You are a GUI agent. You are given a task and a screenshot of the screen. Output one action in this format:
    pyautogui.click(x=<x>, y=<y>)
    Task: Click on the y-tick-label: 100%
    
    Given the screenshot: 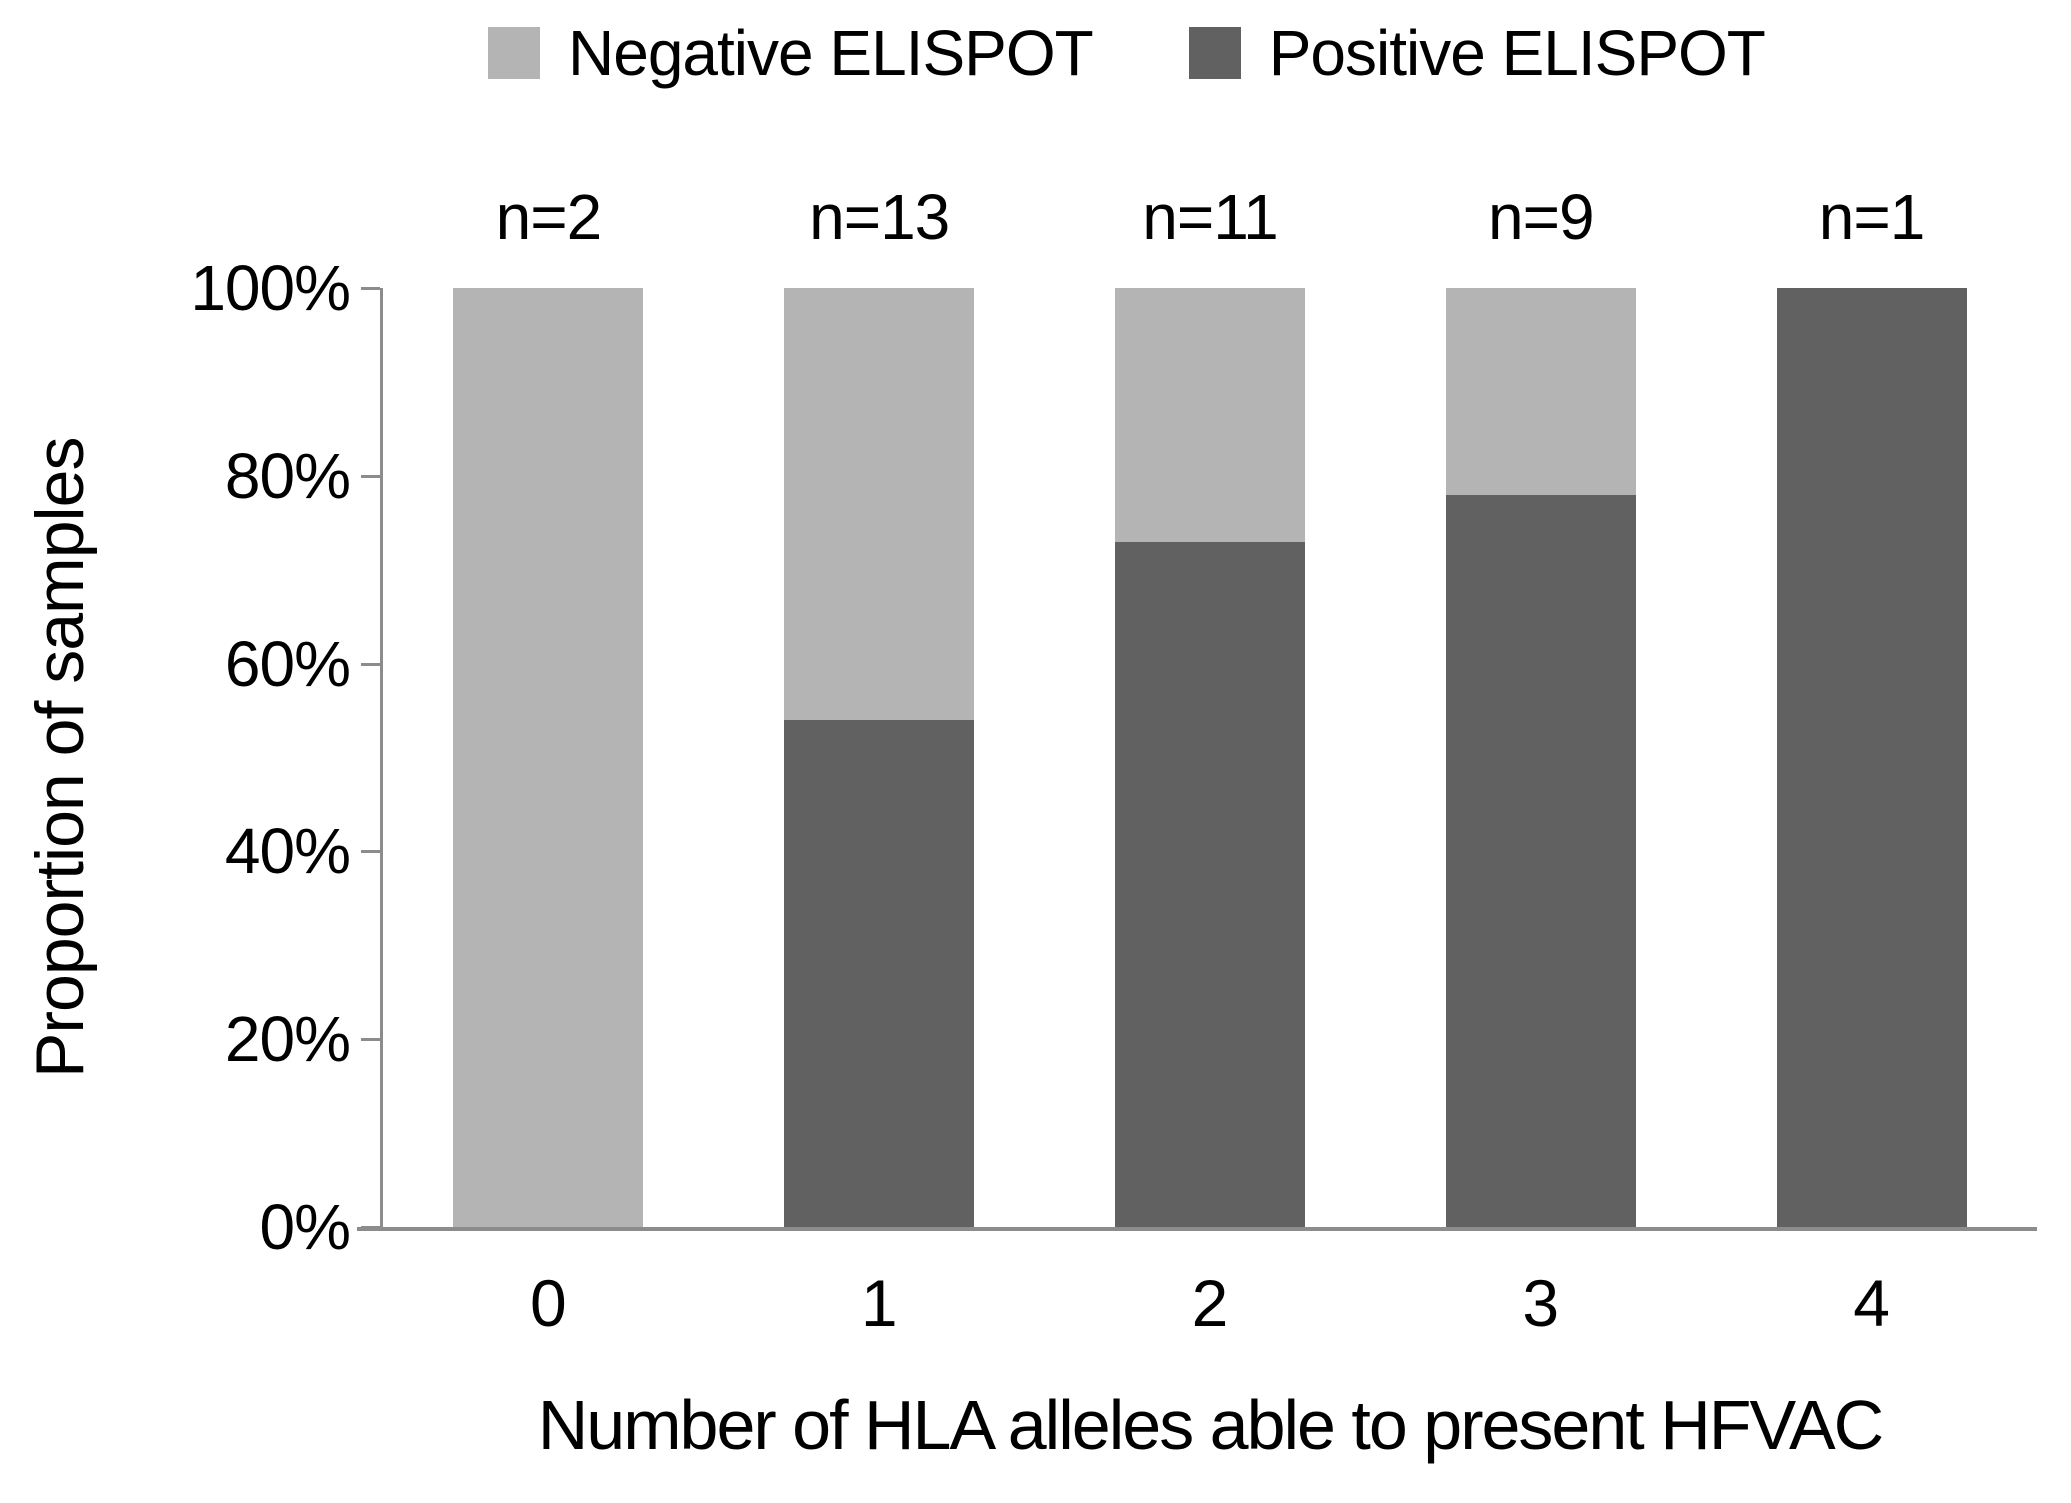 What is the action you would take?
    pyautogui.click(x=270, y=288)
    